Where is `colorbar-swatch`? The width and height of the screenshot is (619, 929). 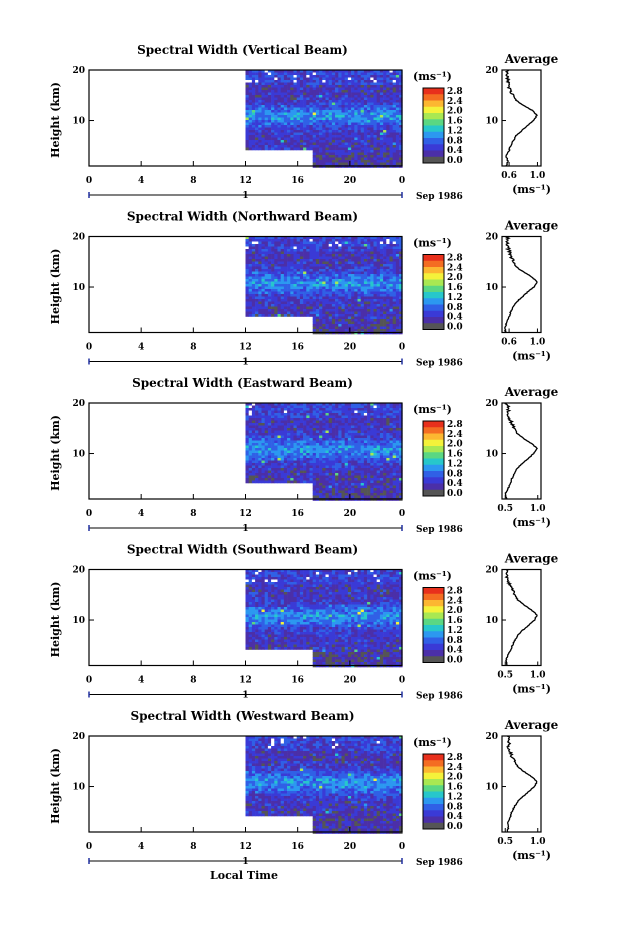 colorbar-swatch is located at coordinates (433, 104).